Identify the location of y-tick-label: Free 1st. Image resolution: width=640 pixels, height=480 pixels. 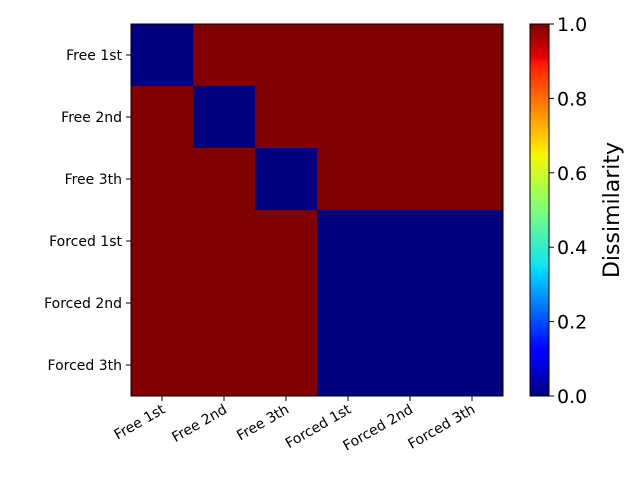
(94, 56).